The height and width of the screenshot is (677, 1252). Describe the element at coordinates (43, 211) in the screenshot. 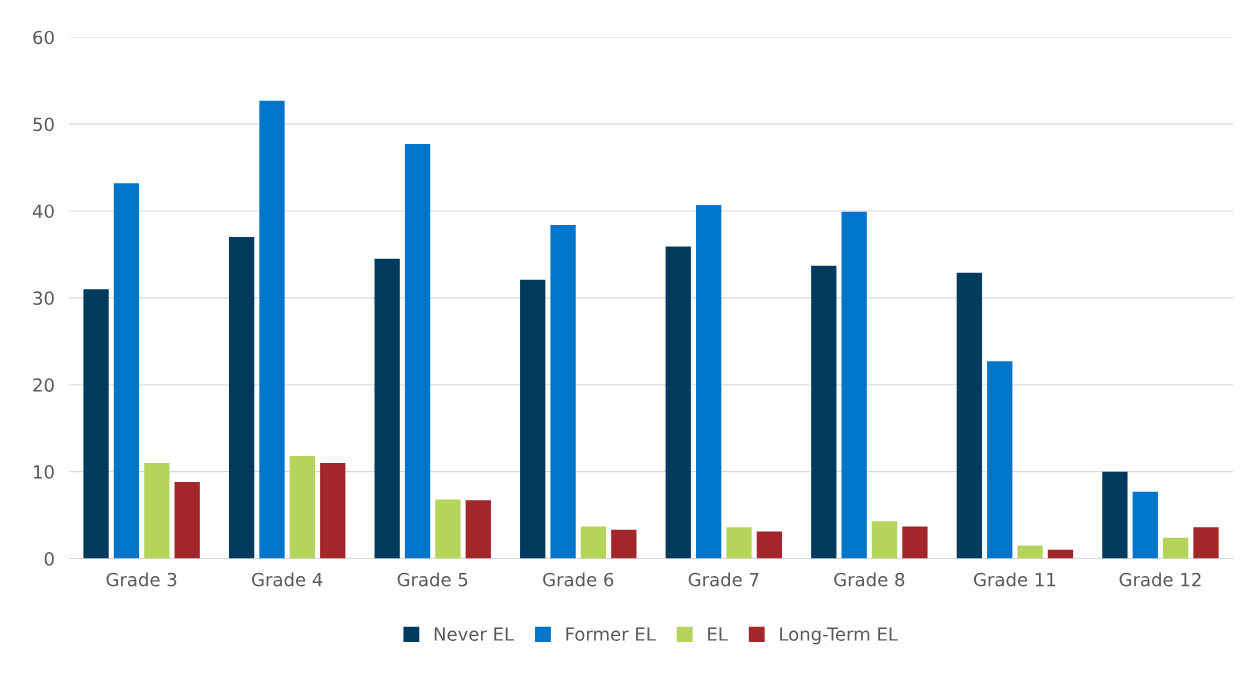

I see `y-tick-label: 40` at that location.